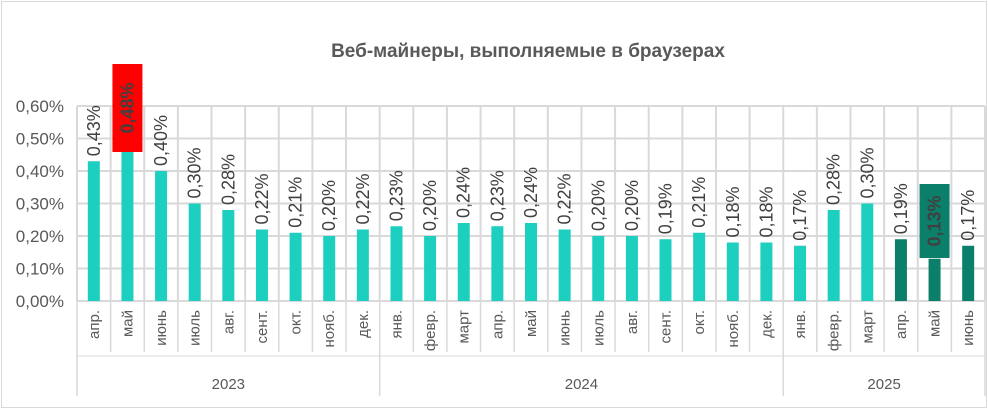 This screenshot has height=409, width=988. Describe the element at coordinates (94, 130) in the screenshot. I see `data-label: 0,43%` at that location.